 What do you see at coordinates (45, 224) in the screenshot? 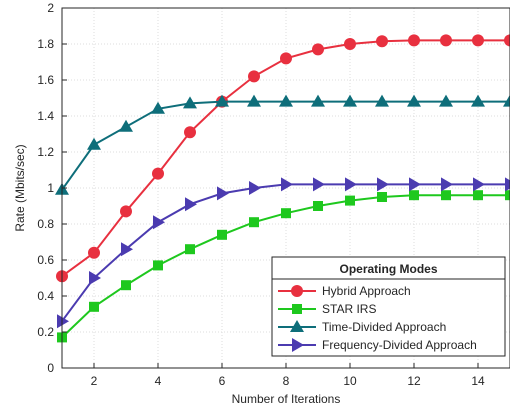
I see `y-tick-label: 0.8` at bounding box center [45, 224].